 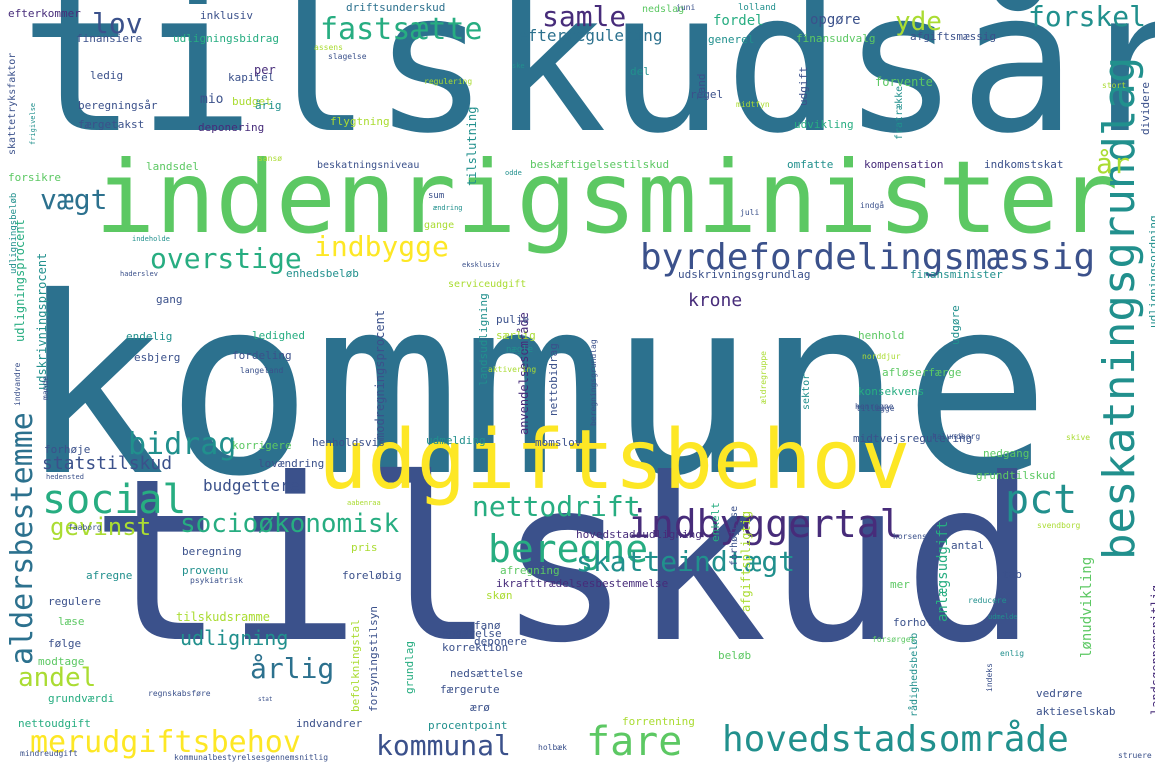 What do you see at coordinates (65, 643) in the screenshot?
I see `cloud-word: følge` at bounding box center [65, 643].